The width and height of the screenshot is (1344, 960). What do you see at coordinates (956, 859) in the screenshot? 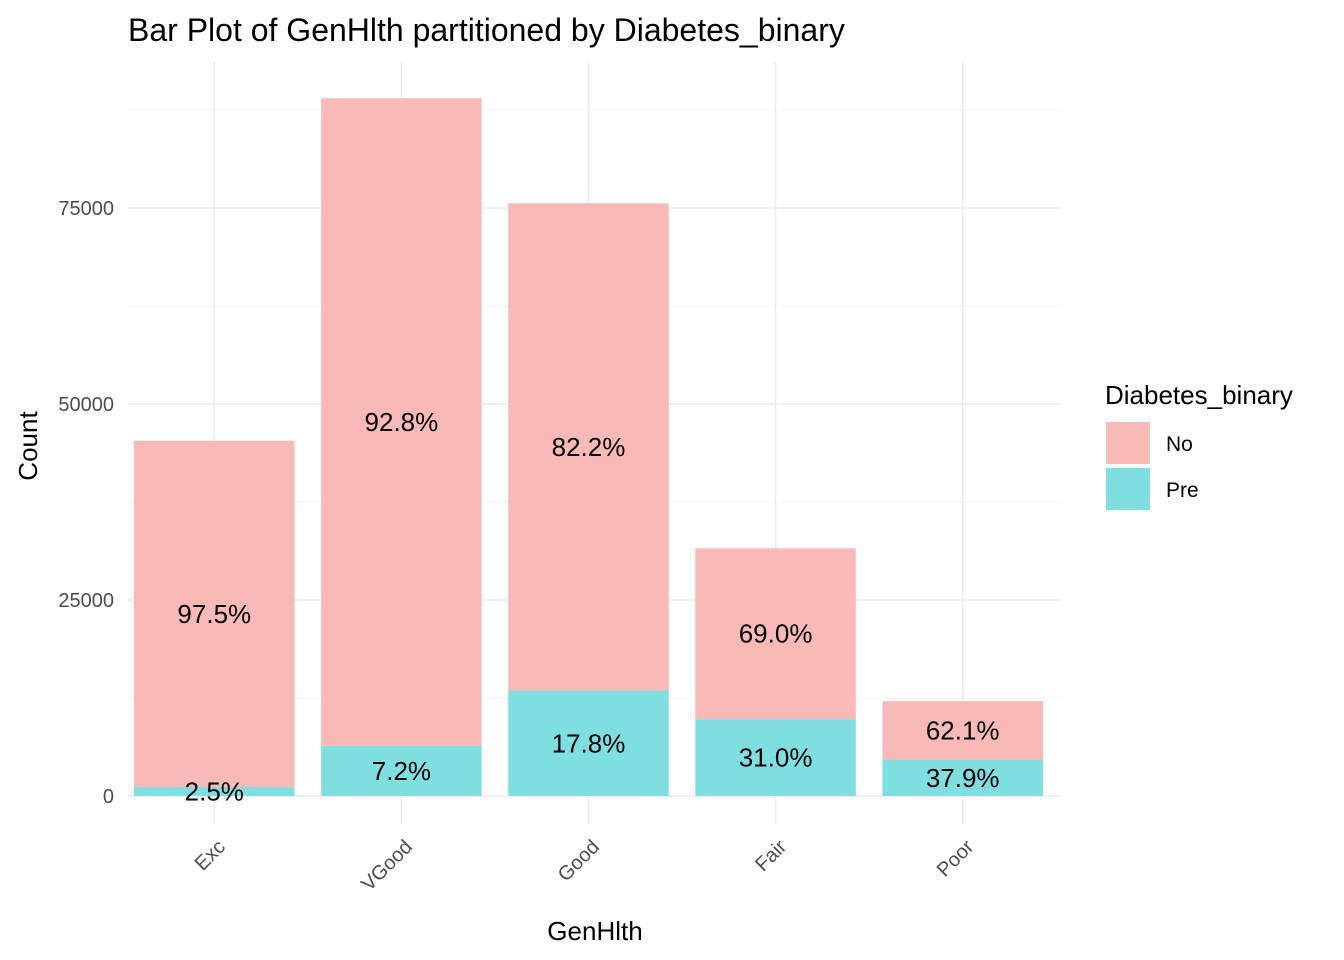
I see `x-tick-label: Poor` at bounding box center [956, 859].